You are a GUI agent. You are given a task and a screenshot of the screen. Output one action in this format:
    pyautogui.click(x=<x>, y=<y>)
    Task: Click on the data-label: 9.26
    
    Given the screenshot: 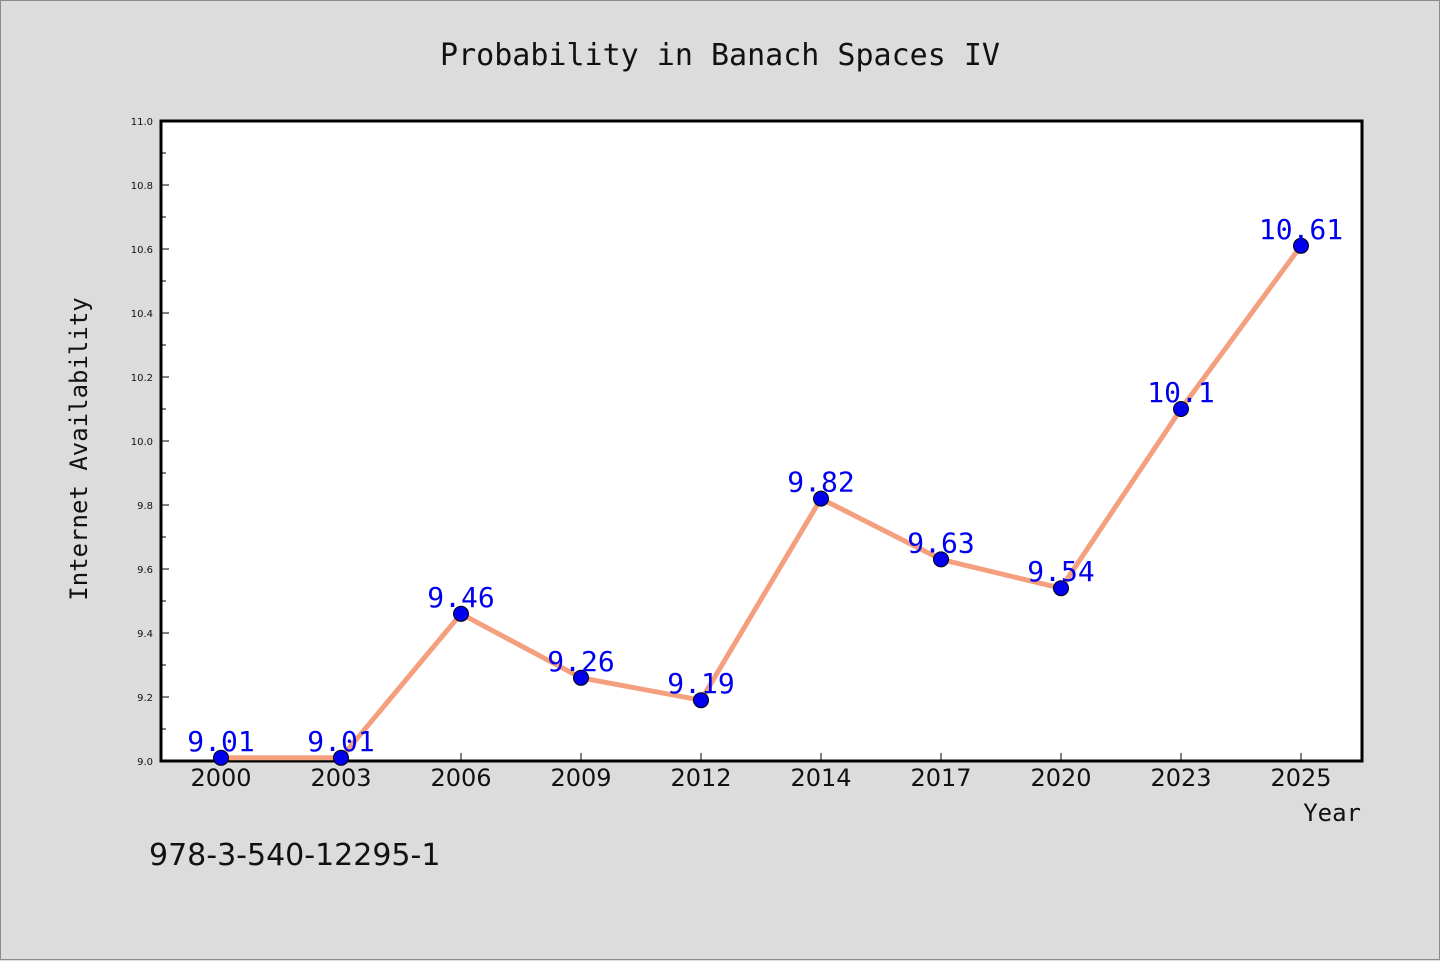 What is the action you would take?
    pyautogui.click(x=580, y=661)
    